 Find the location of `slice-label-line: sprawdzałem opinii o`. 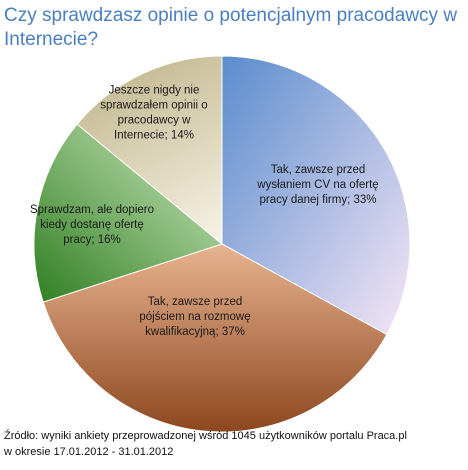

slice-label-line: sprawdzałem opinii o is located at coordinates (153, 106).